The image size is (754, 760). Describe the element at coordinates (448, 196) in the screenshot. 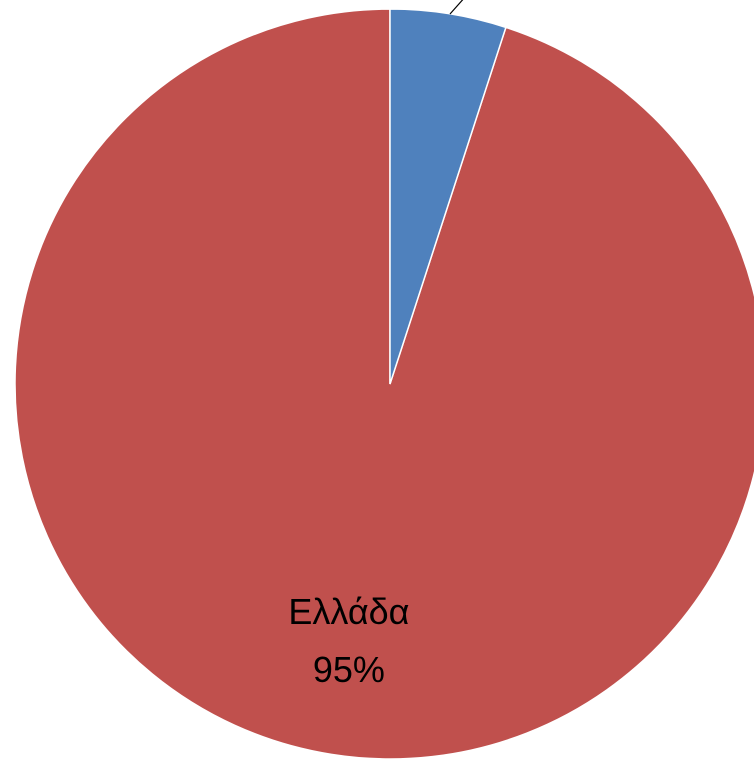

I see `slice` at that location.